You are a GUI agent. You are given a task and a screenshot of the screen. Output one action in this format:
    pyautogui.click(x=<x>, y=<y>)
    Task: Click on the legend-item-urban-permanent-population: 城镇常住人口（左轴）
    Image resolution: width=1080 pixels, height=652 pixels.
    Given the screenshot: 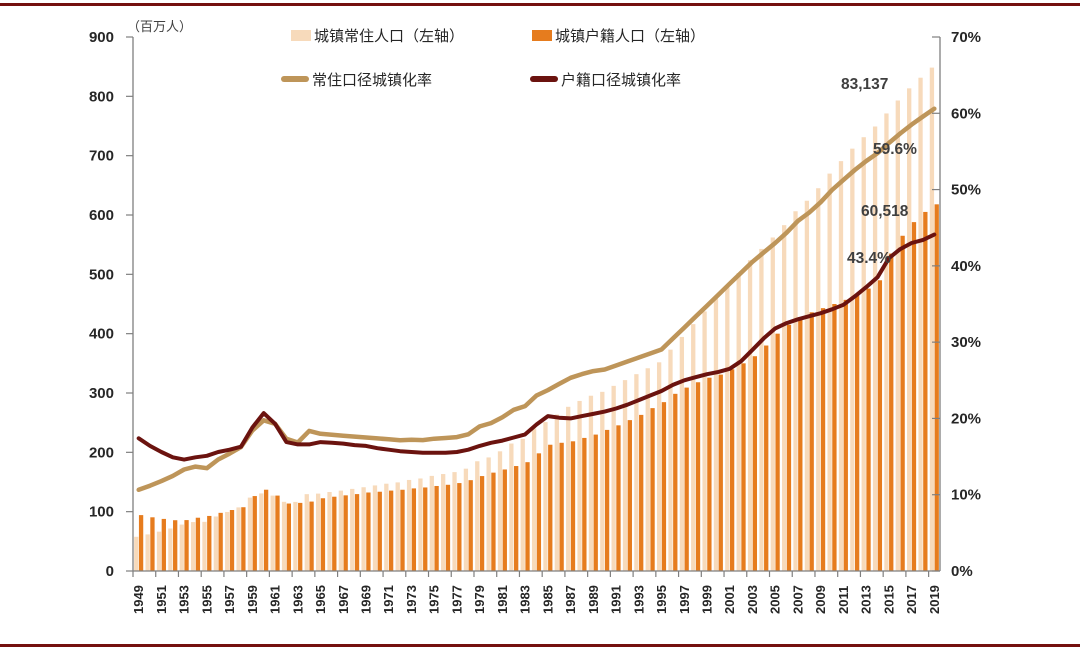 What is the action you would take?
    pyautogui.click(x=377, y=35)
    